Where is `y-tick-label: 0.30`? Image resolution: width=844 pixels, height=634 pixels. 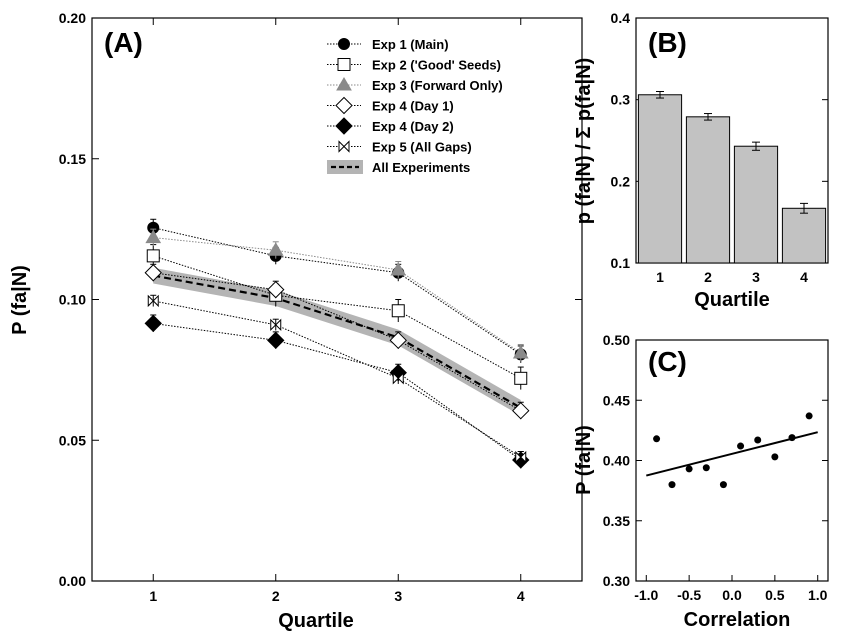
y-tick-label: 0.30 is located at coordinates (616, 581).